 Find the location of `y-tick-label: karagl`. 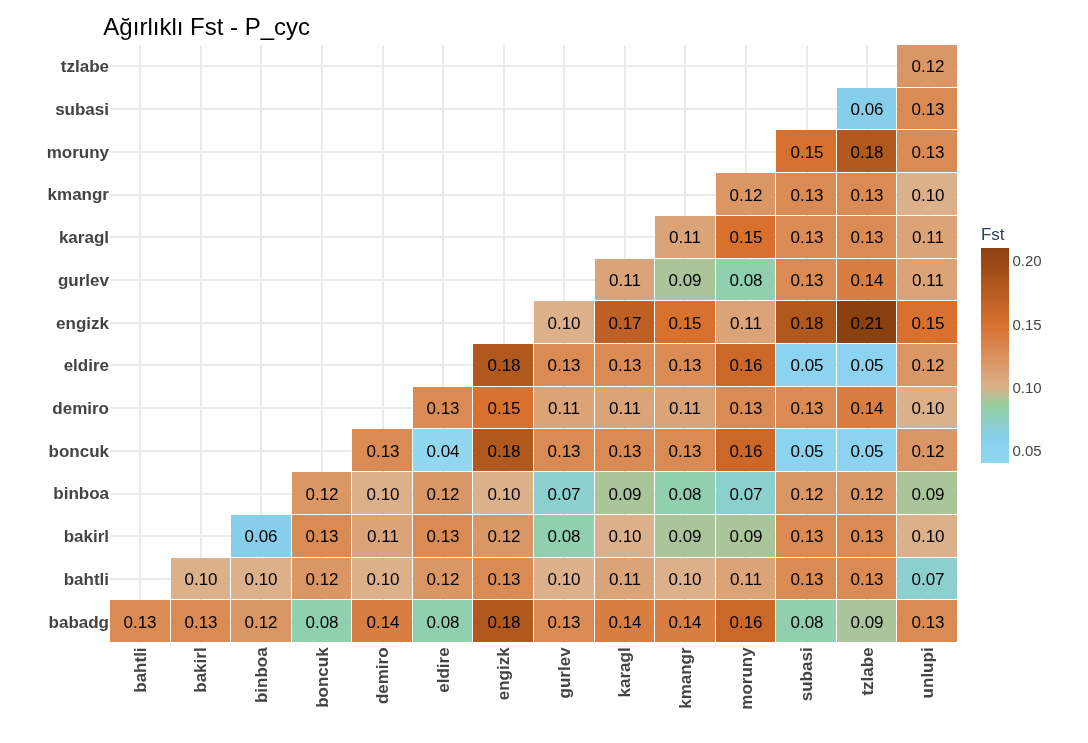

y-tick-label: karagl is located at coordinates (83, 238).